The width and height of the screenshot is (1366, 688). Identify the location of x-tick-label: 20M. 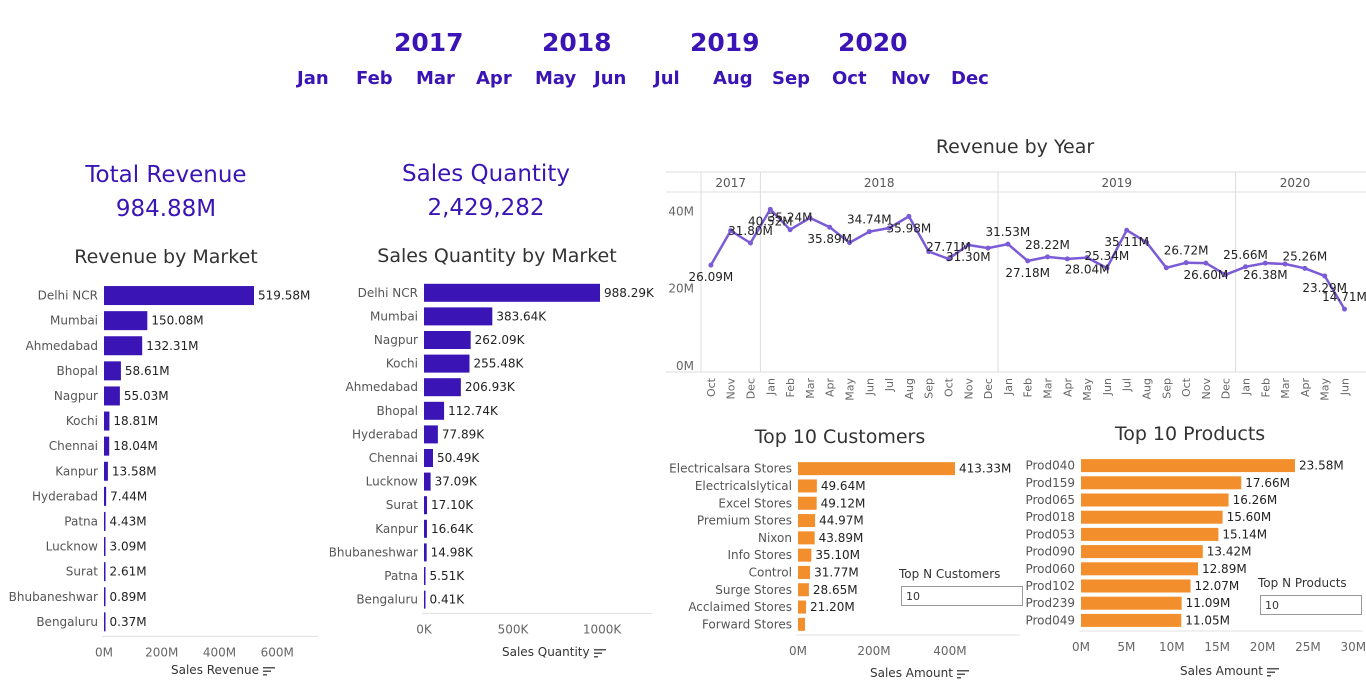
(1263, 647).